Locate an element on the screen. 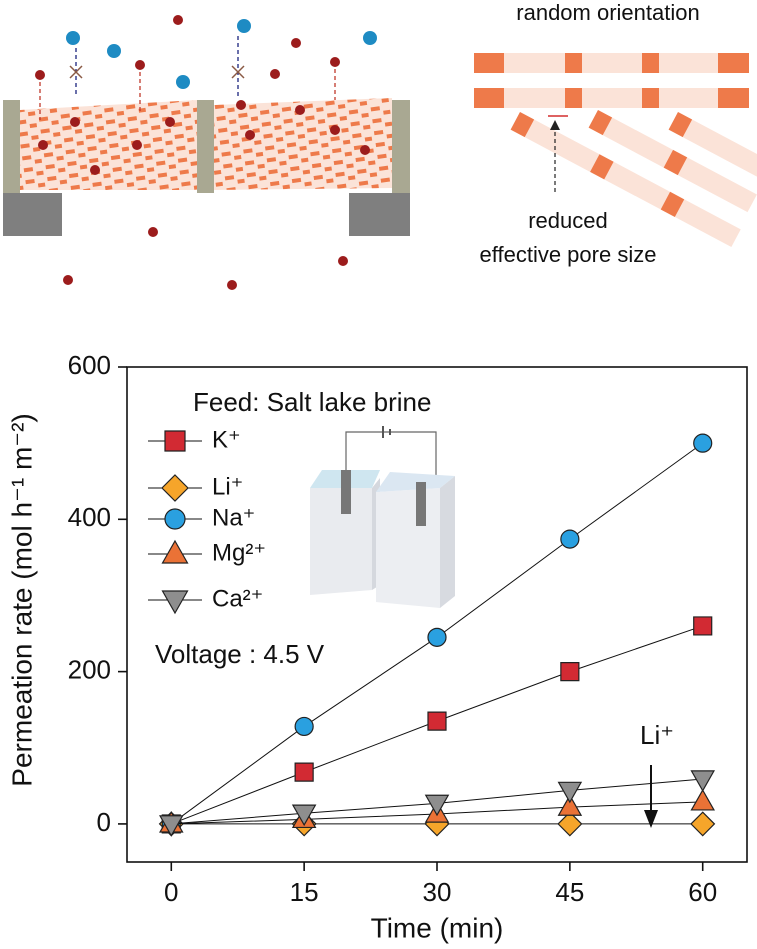 Image resolution: width=757 pixels, height=949 pixels. y-tick-label: 200 is located at coordinates (89, 669).